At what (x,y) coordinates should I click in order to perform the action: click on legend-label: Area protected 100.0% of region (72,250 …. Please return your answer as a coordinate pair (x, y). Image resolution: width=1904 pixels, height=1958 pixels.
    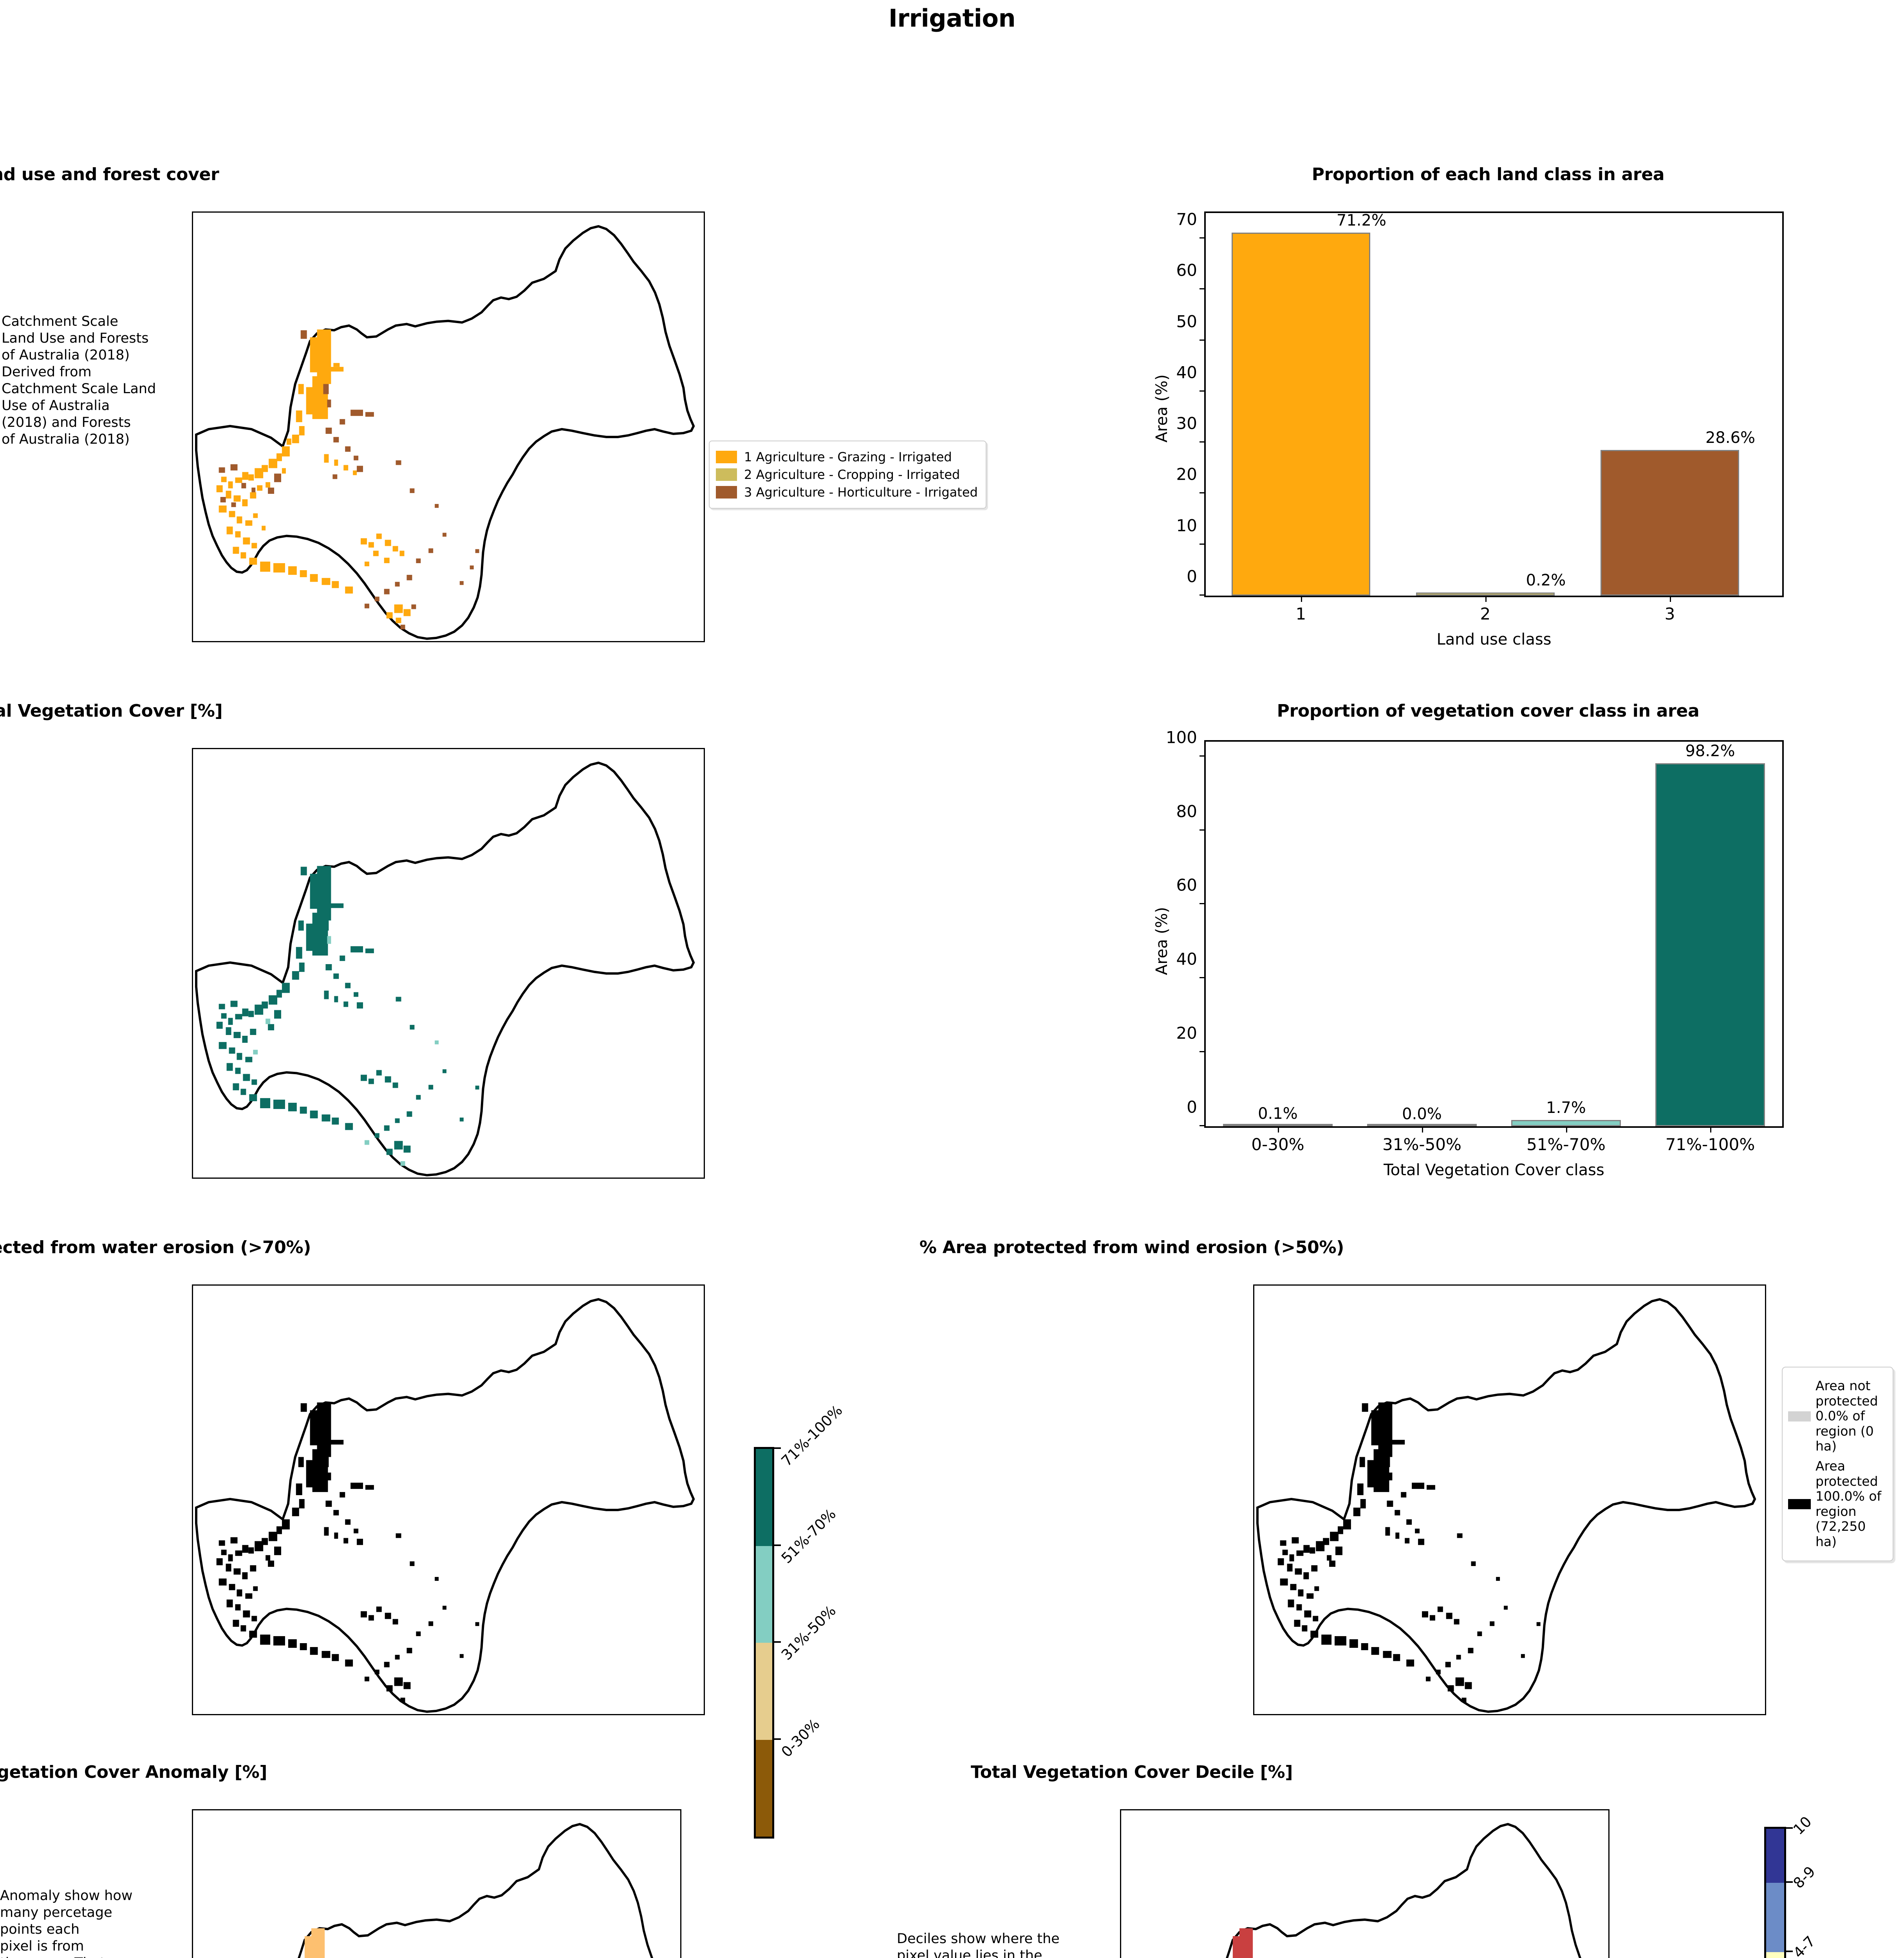
    Looking at the image, I should click on (1848, 1504).